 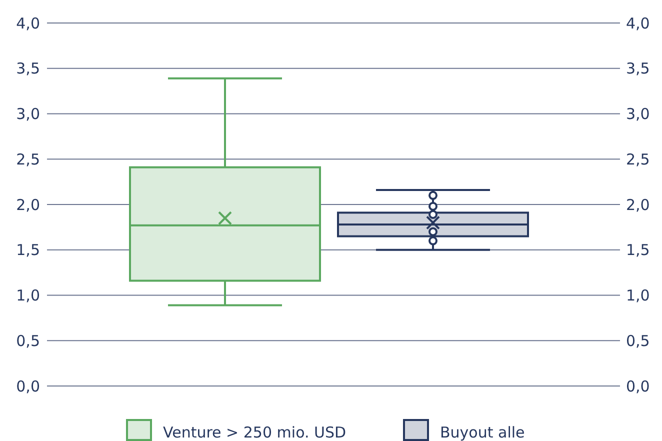 What do you see at coordinates (28, 114) in the screenshot?
I see `y-tick-label: 3,0` at bounding box center [28, 114].